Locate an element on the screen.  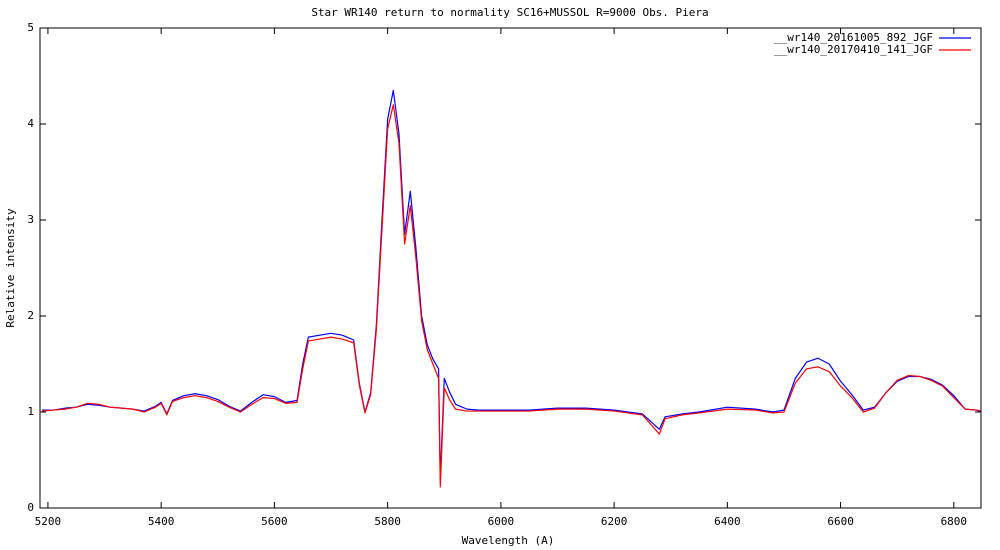
x-tick-label: 6000 is located at coordinates (501, 521).